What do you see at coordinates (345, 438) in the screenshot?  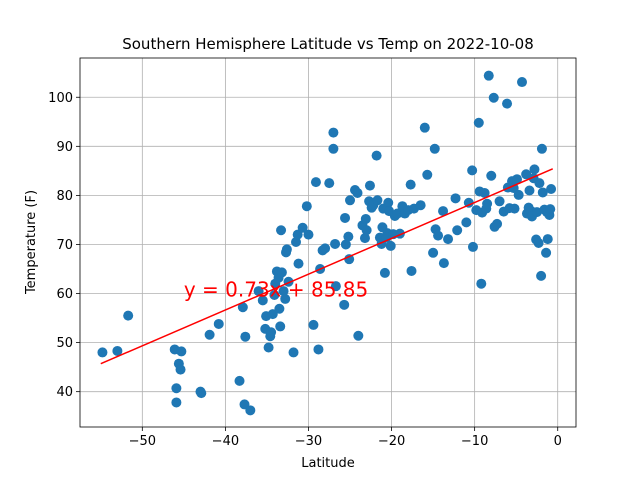 I see `x-axis-ticks: −50 −40 −30 −20 −10 0` at bounding box center [345, 438].